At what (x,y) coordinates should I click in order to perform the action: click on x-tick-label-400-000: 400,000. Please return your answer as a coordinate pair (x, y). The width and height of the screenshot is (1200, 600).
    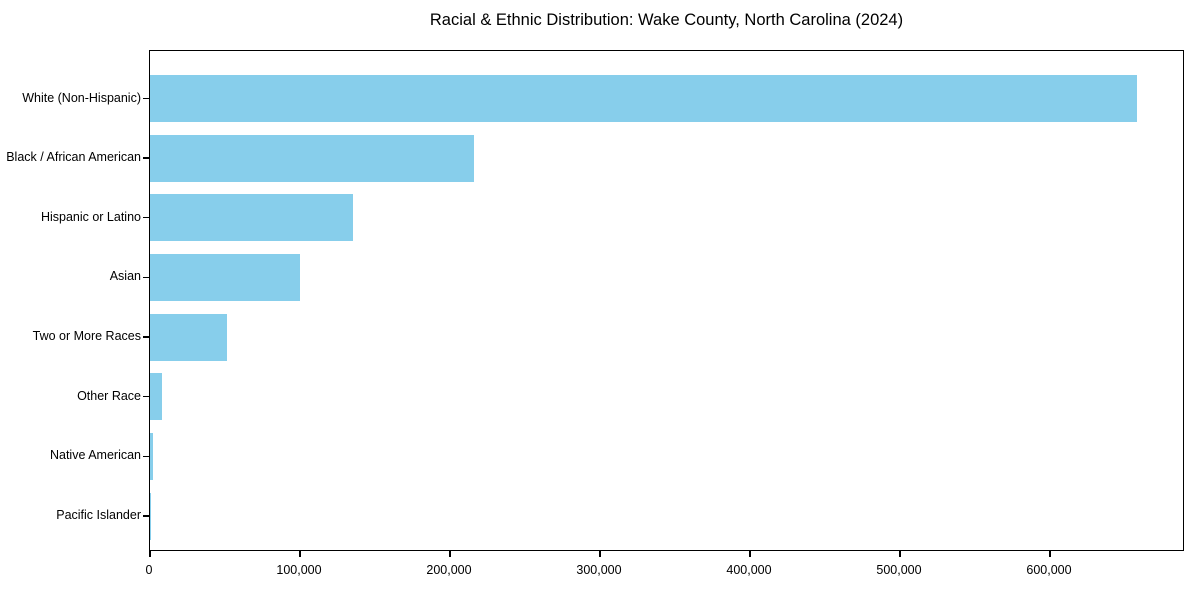
    Looking at the image, I should click on (749, 570).